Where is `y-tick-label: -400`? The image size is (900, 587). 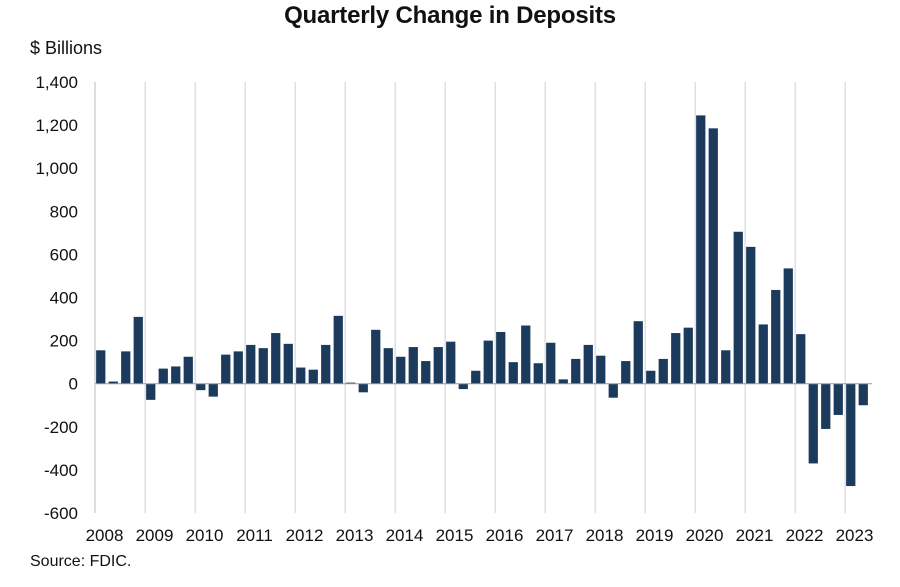
y-tick-label: -400 is located at coordinates (61, 470).